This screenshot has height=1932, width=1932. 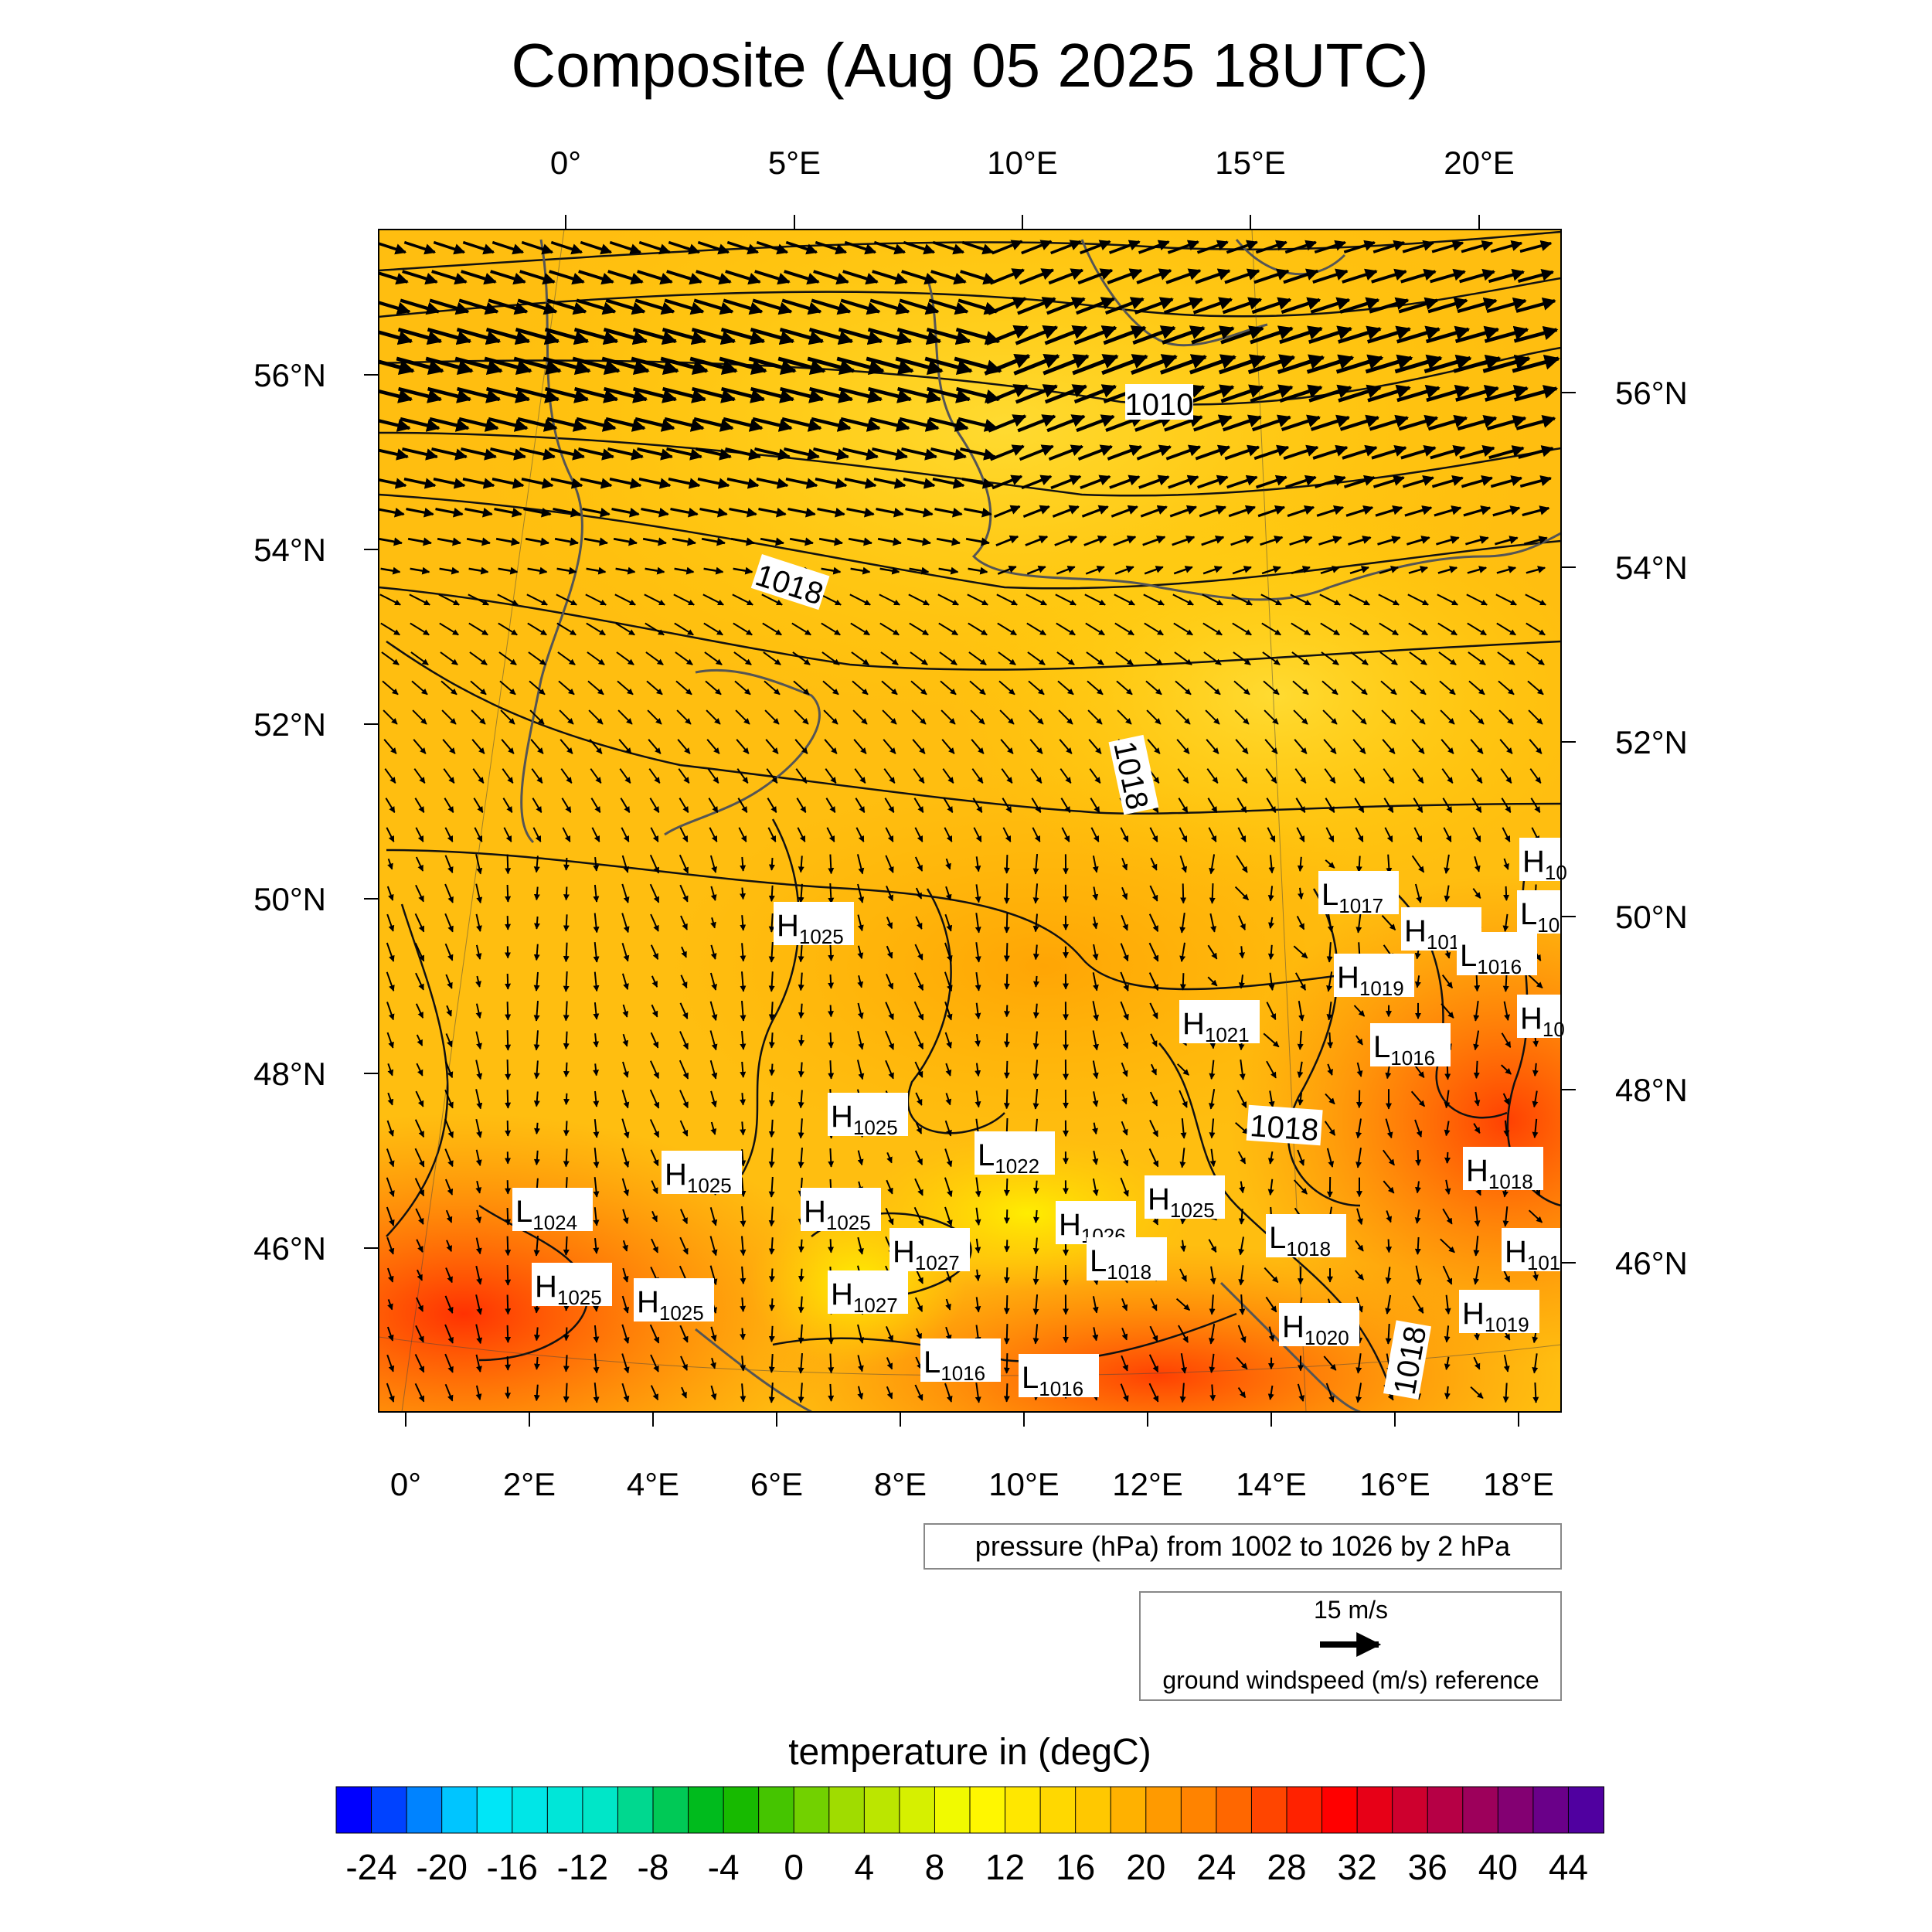 What do you see at coordinates (1357, 1867) in the screenshot?
I see `colorbar-tick-label: 32` at bounding box center [1357, 1867].